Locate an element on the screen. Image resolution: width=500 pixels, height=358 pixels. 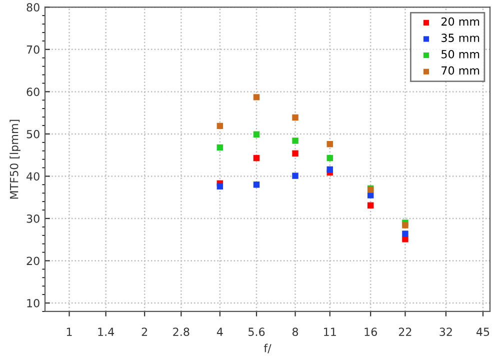
x-tick-label: 16 is located at coordinates (370, 332).